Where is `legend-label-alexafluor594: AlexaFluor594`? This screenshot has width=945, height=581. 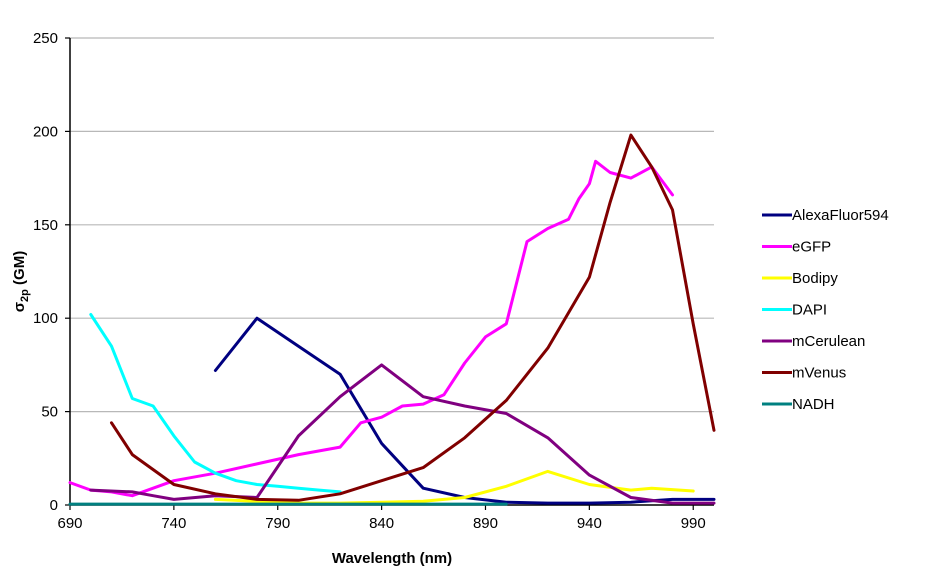 legend-label-alexafluor594: AlexaFluor594 is located at coordinates (840, 215).